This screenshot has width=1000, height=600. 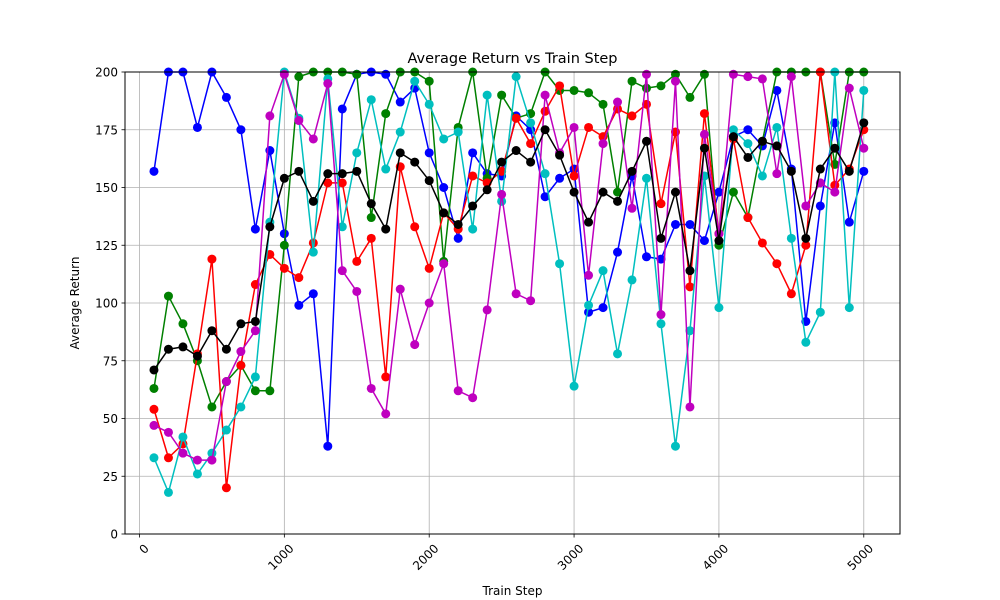 What do you see at coordinates (110, 361) in the screenshot?
I see `y-tick-label: 75` at bounding box center [110, 361].